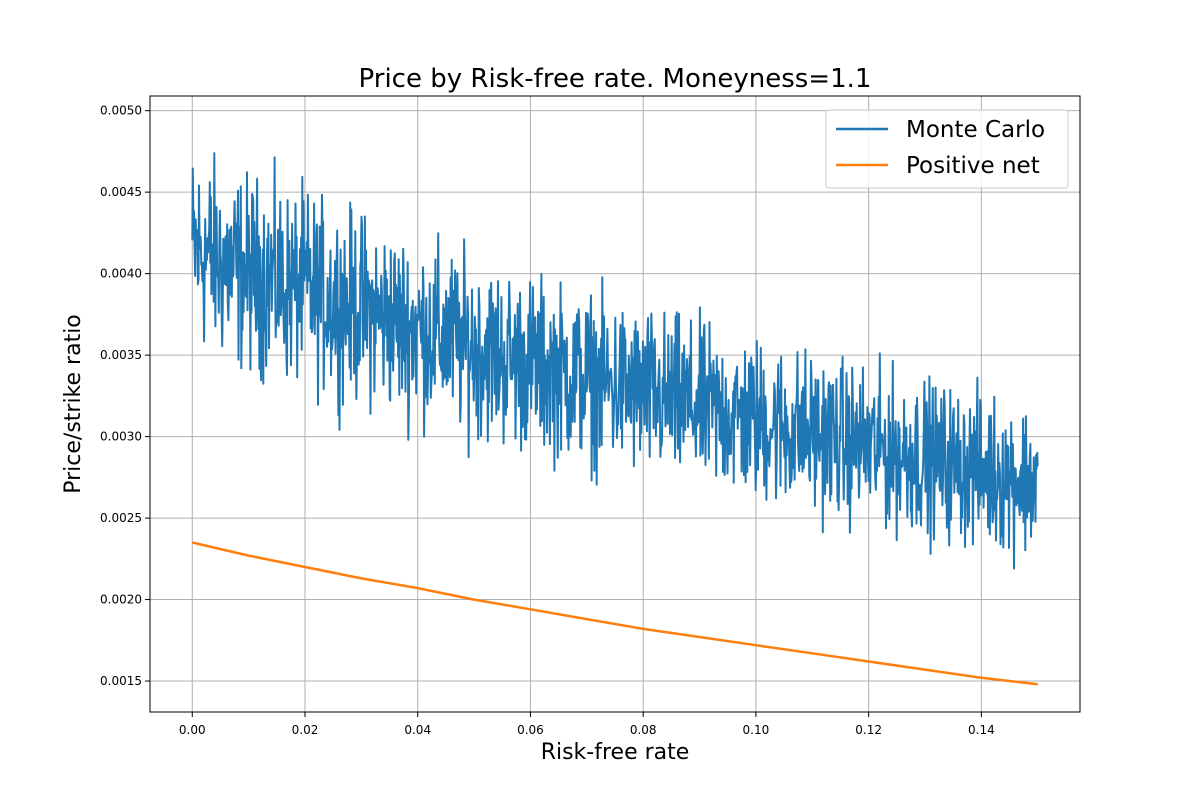 This screenshot has height=800, width=1200. Describe the element at coordinates (121, 192) in the screenshot. I see `y-tick-label: 0.0045` at that location.